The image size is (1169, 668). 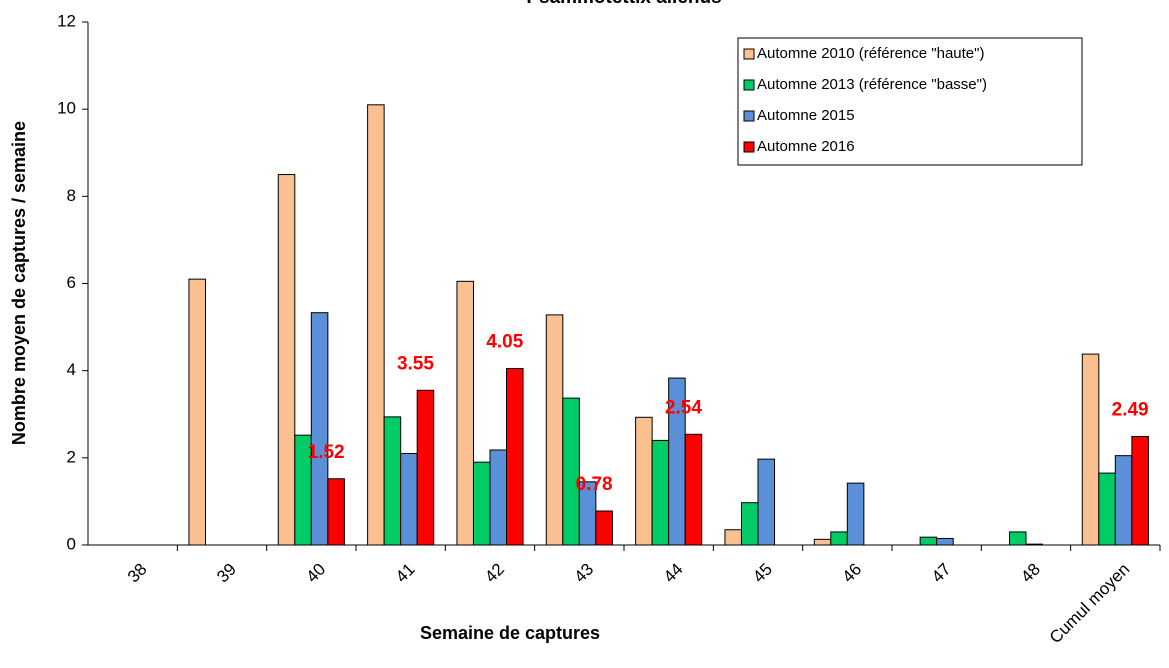 I want to click on data-label: 1.52, so click(x=326, y=452).